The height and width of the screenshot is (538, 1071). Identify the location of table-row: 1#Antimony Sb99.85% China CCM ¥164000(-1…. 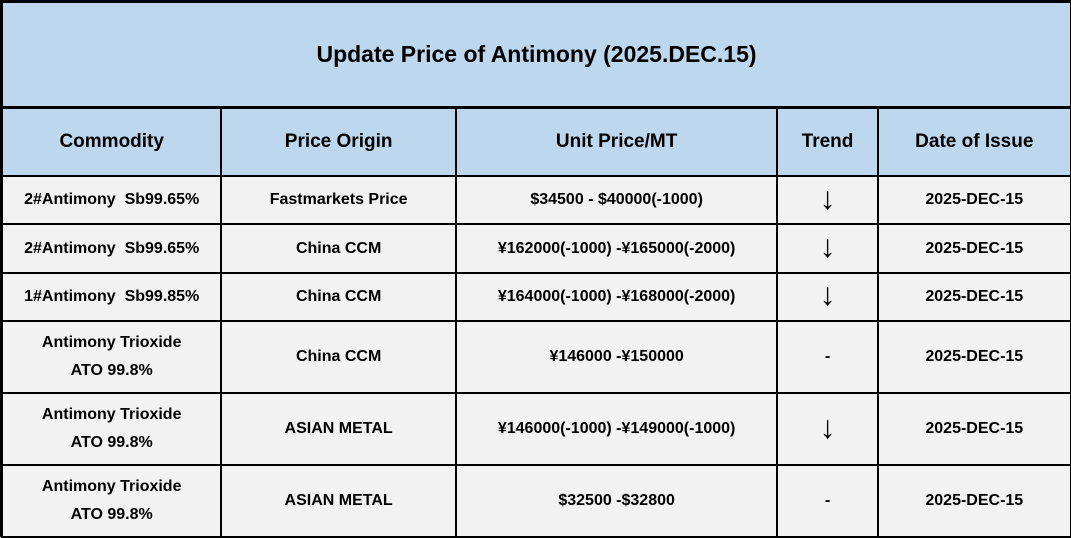
(535, 297).